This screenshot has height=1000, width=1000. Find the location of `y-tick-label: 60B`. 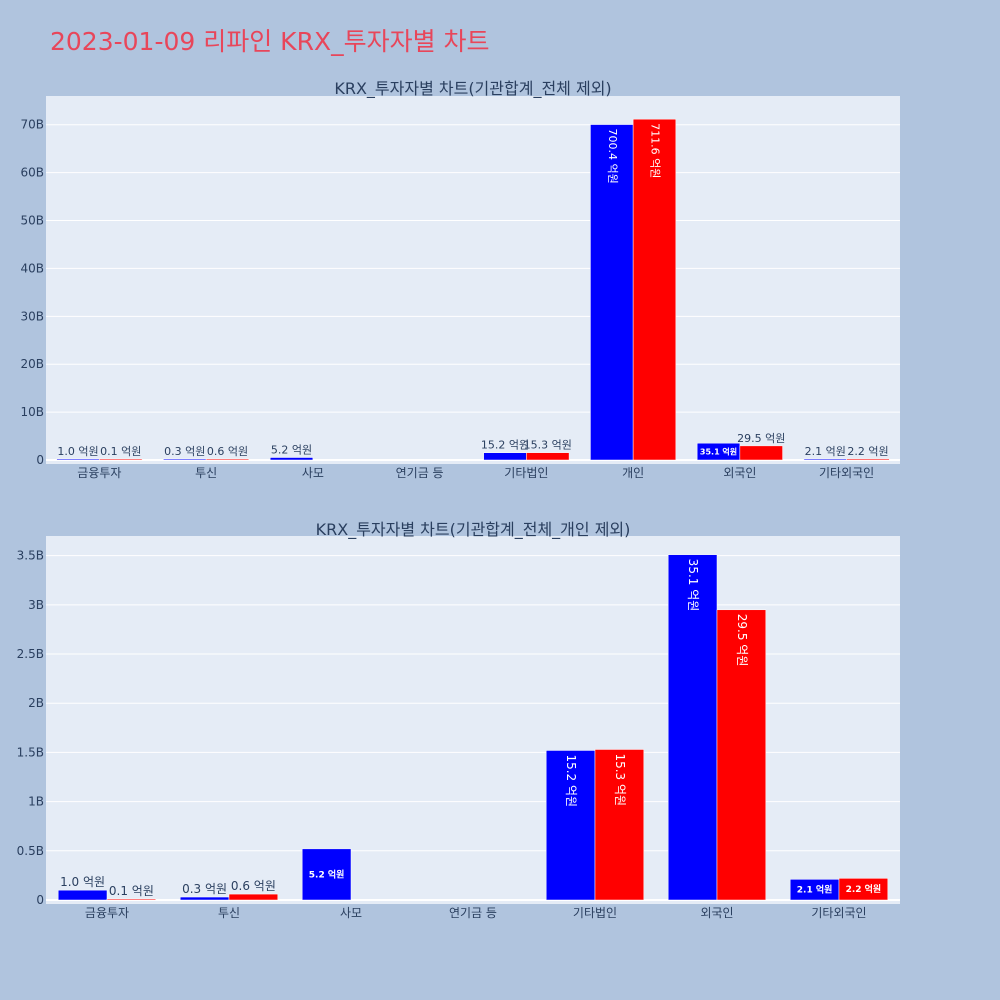

y-tick-label: 60B is located at coordinates (32, 173).